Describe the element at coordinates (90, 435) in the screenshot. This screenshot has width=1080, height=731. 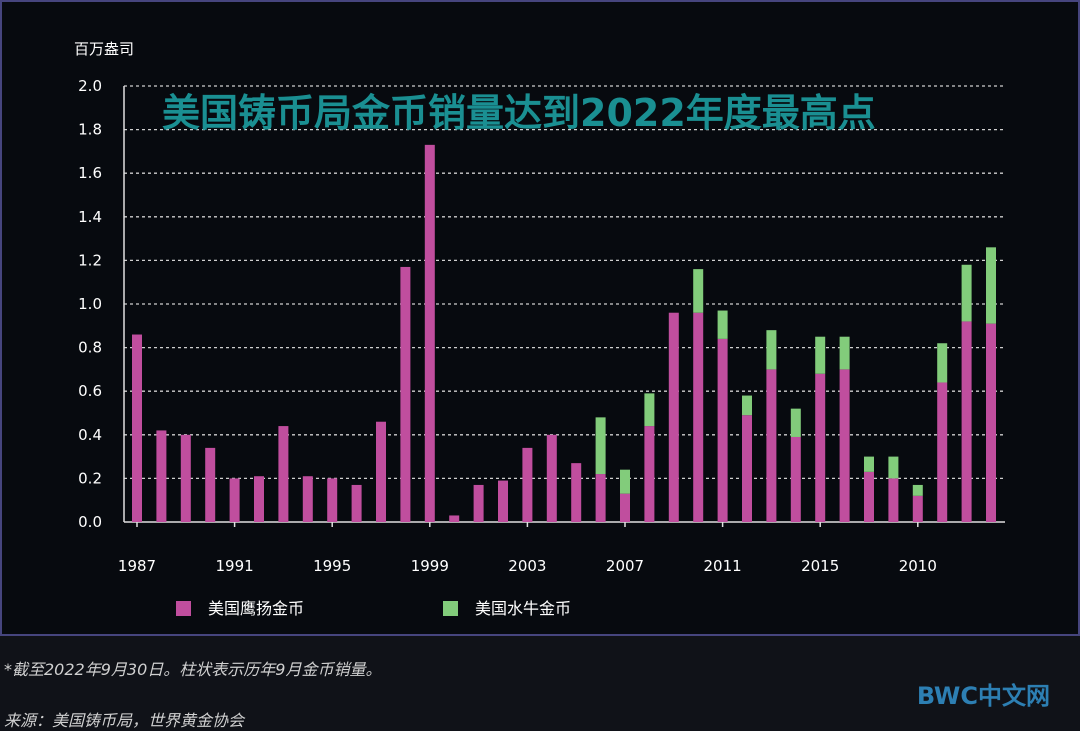
I see `y-tick-label: 0.4` at that location.